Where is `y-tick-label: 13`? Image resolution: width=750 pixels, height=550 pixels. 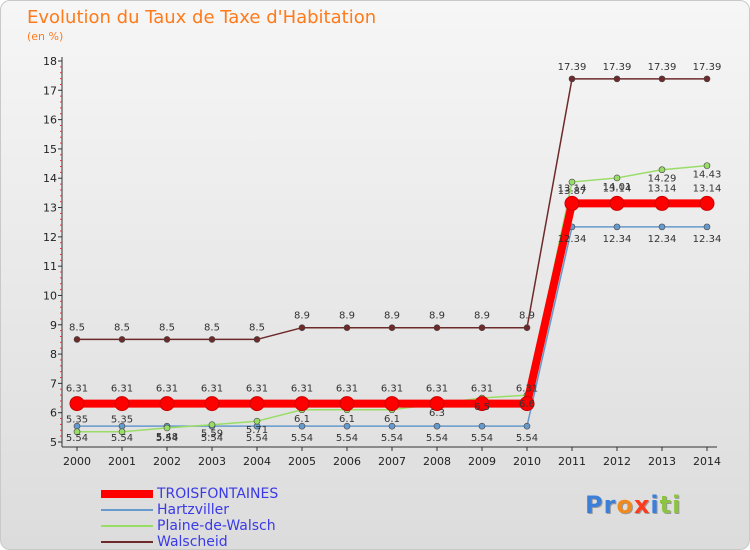
y-tick-label: 13 is located at coordinates (50, 208).